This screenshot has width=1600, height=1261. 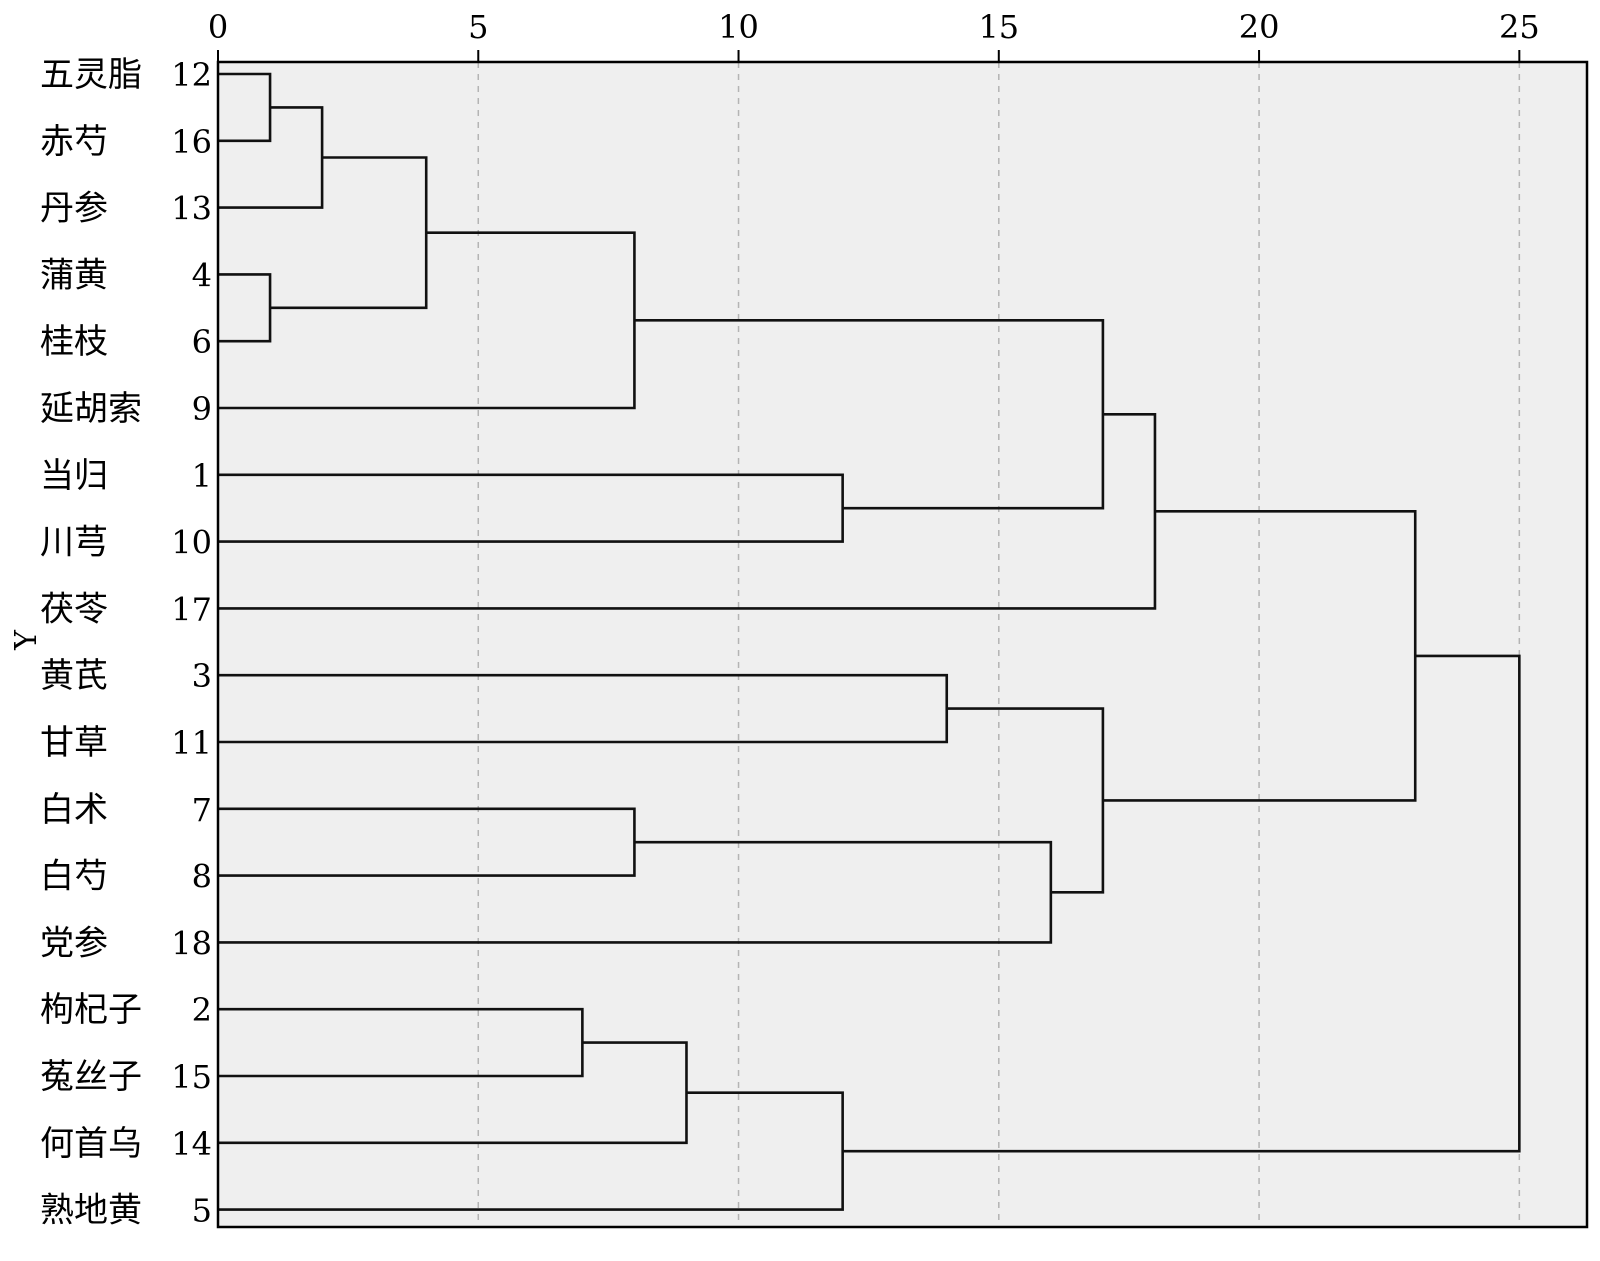 I want to click on leaf-name: 白芍, so click(x=74, y=877).